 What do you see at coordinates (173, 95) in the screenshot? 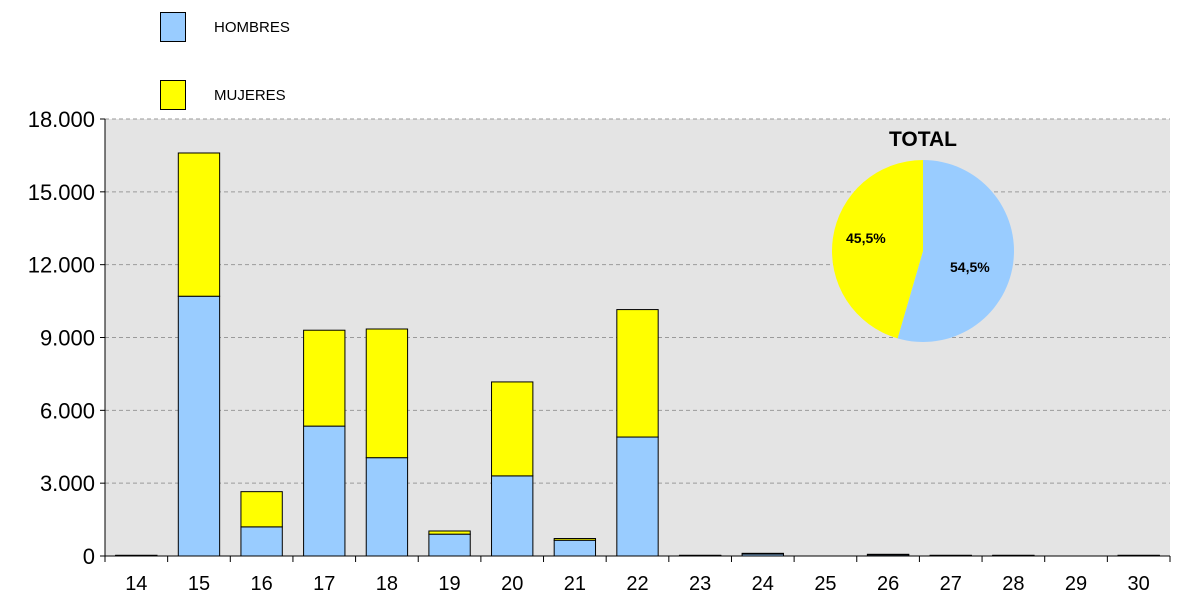
I see `legend-swatch-women` at bounding box center [173, 95].